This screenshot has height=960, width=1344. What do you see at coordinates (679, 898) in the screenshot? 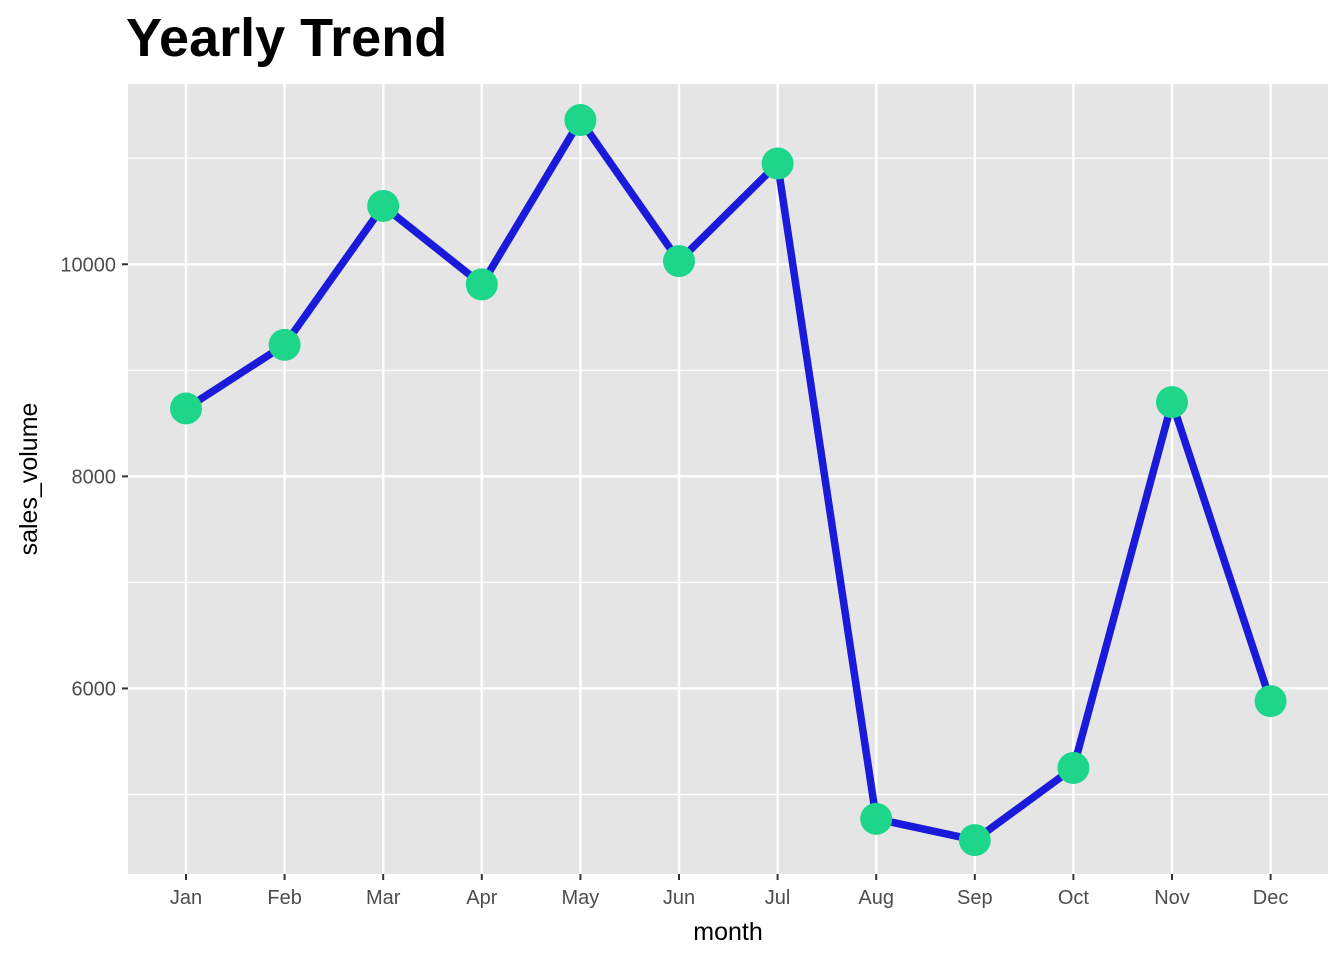
I see `x-tick-label: Jun` at bounding box center [679, 898].